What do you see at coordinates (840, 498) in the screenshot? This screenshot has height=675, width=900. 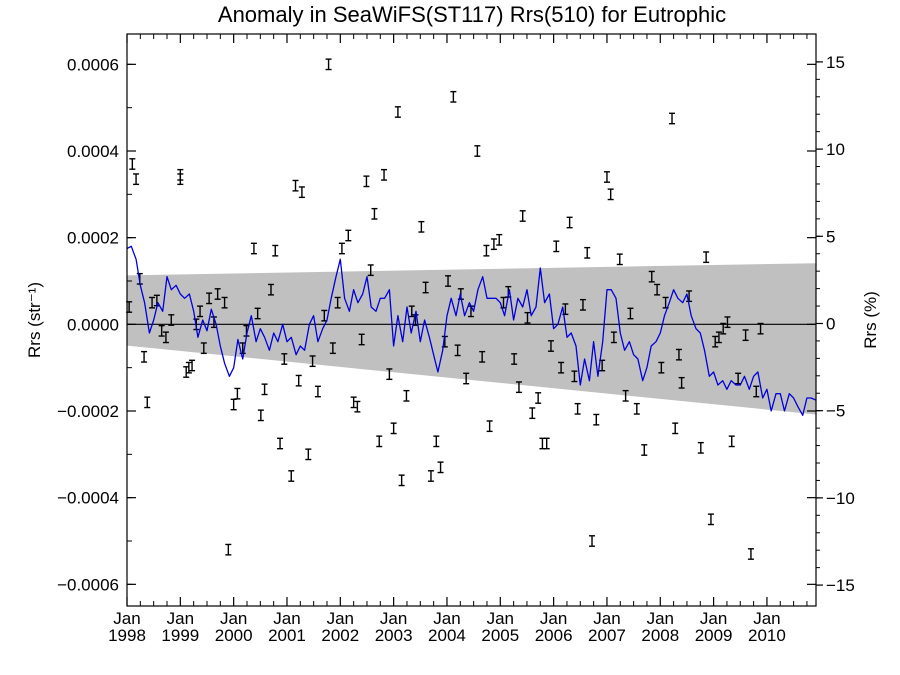 I see `y-tick-label-right: −10` at bounding box center [840, 498].